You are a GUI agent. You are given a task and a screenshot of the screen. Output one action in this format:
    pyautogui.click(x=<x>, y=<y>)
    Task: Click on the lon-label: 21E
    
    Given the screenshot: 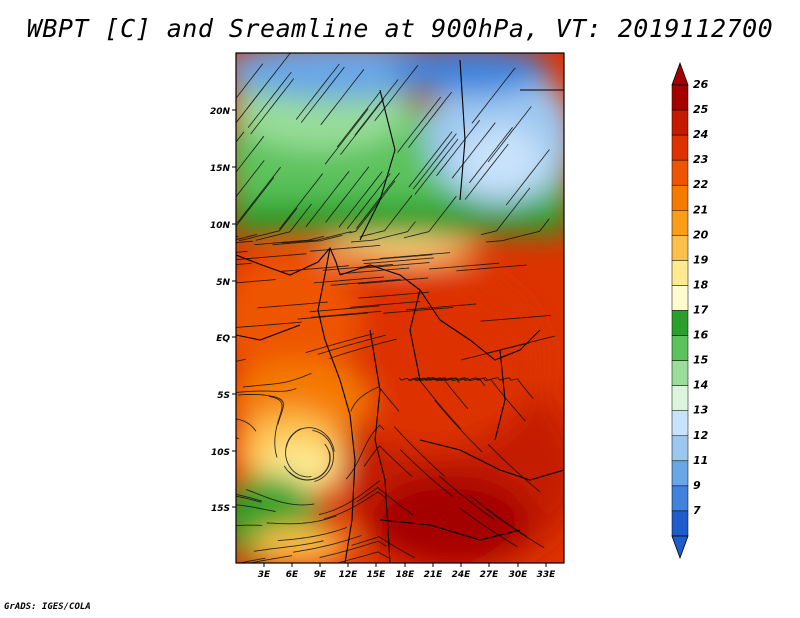 What is the action you would take?
    pyautogui.click(x=434, y=575)
    